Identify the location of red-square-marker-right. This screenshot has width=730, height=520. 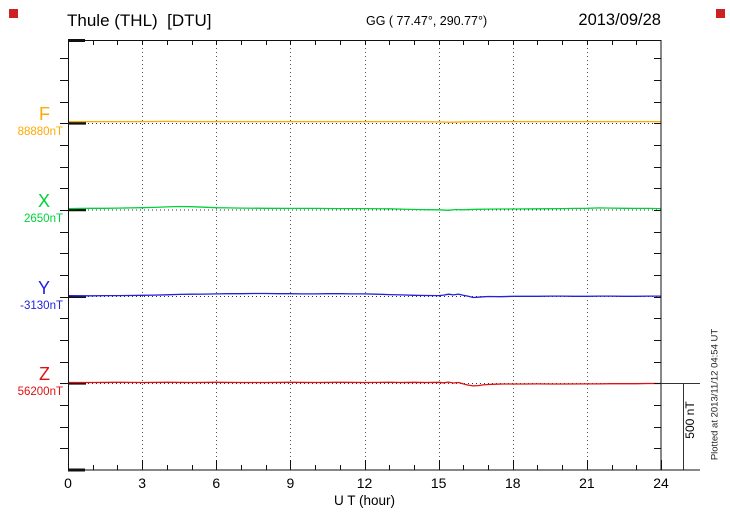
(720, 13).